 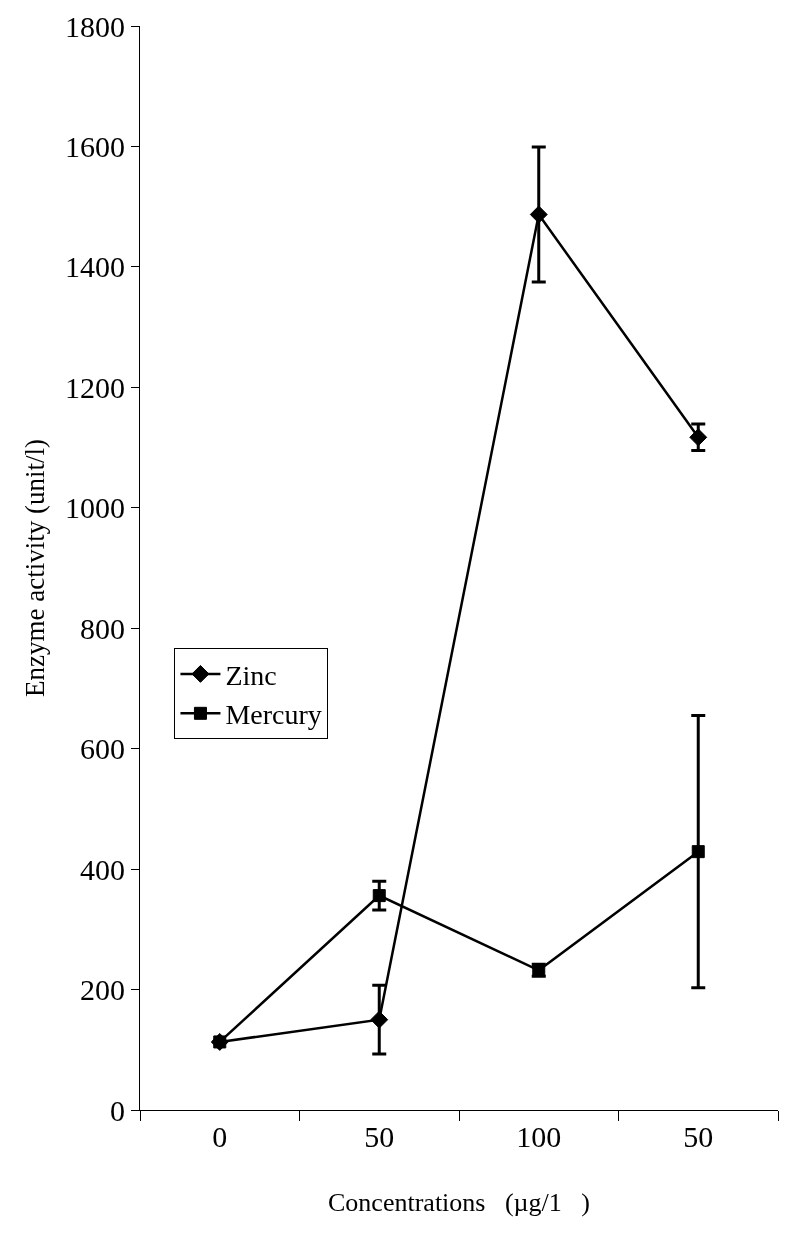 What do you see at coordinates (95, 387) in the screenshot?
I see `y-tick-label: 1200` at bounding box center [95, 387].